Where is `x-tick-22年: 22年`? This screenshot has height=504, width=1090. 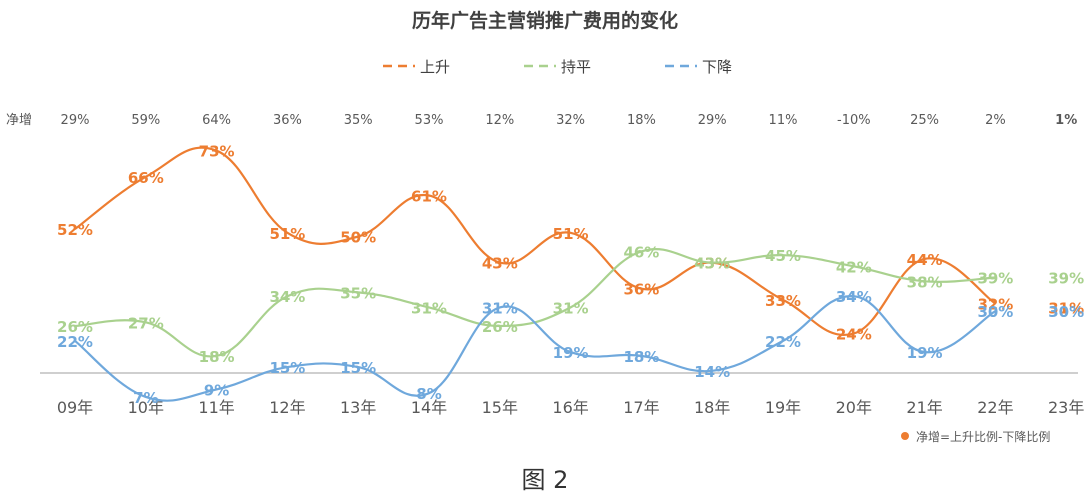 x-tick-22年: 22年 is located at coordinates (995, 407).